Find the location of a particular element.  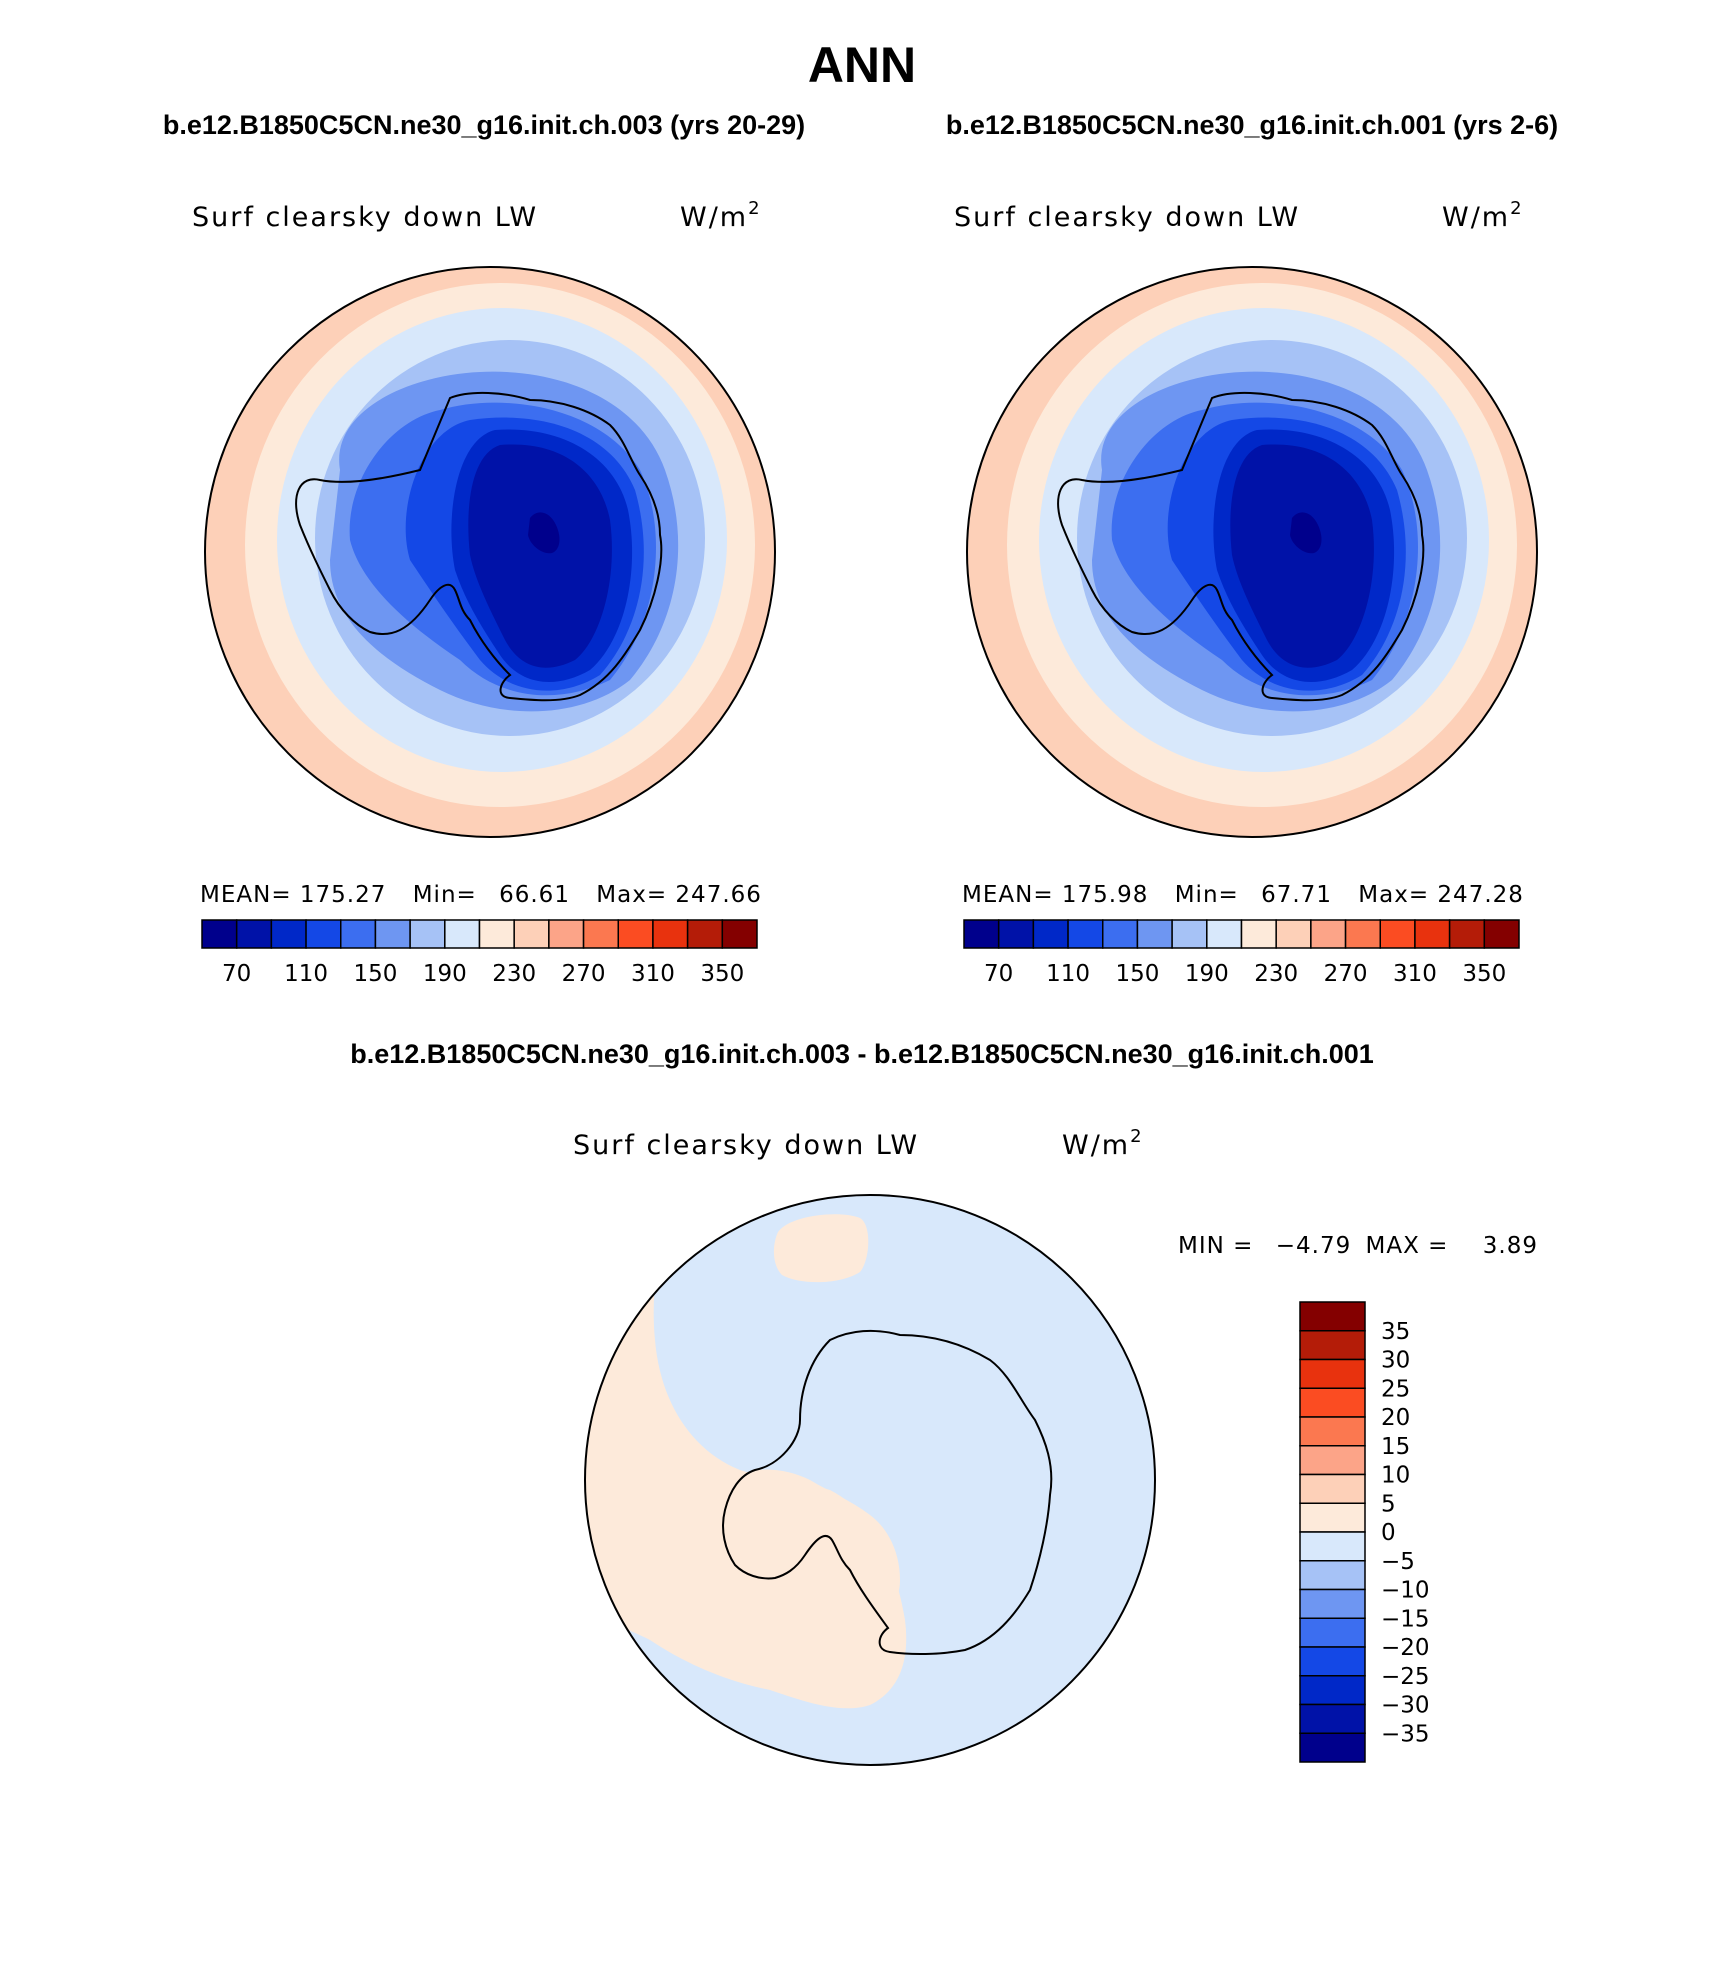

panel-2-colorbar-tick-label: 150 is located at coordinates (1137, 974).